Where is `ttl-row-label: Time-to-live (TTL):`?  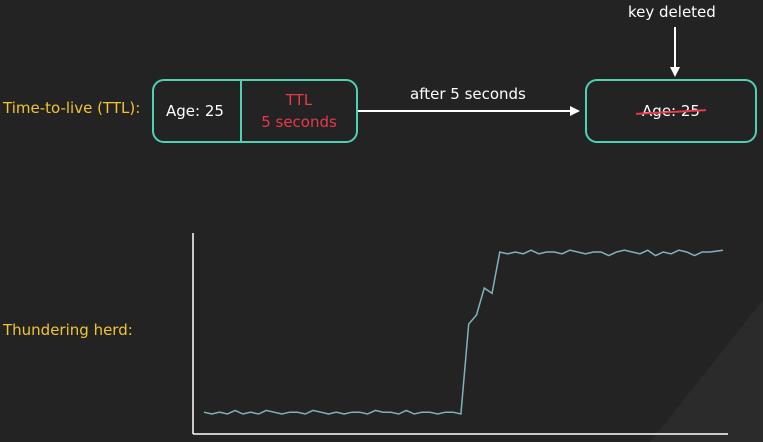
ttl-row-label: Time-to-live (TTL): is located at coordinates (72, 108).